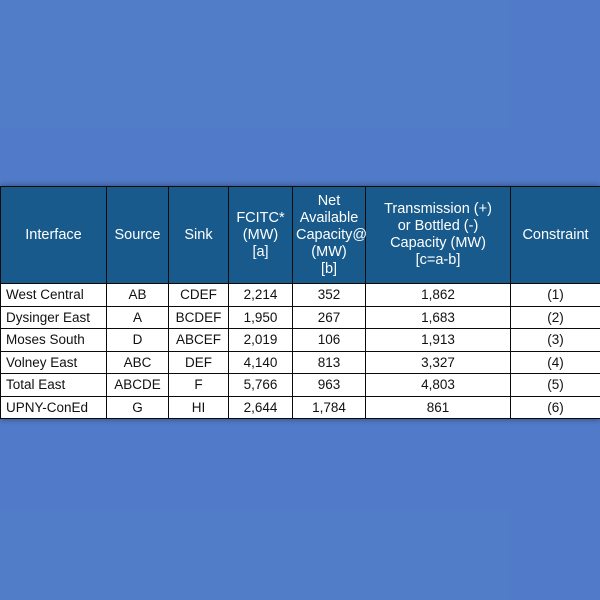  What do you see at coordinates (555, 407) in the screenshot?
I see `cell-constraint: (6)` at bounding box center [555, 407].